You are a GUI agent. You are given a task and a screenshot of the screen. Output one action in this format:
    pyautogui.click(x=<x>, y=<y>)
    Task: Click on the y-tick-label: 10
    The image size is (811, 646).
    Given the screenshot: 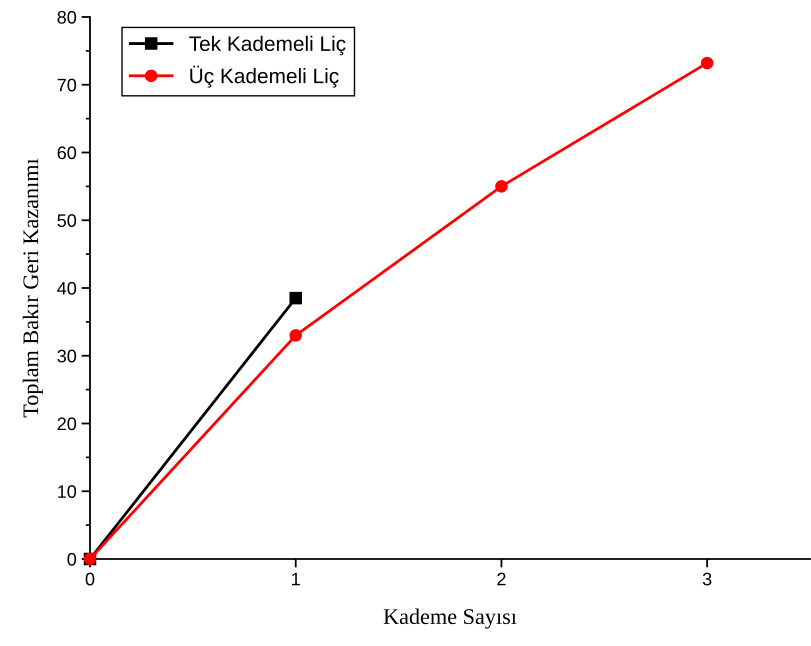 What is the action you would take?
    pyautogui.click(x=67, y=491)
    